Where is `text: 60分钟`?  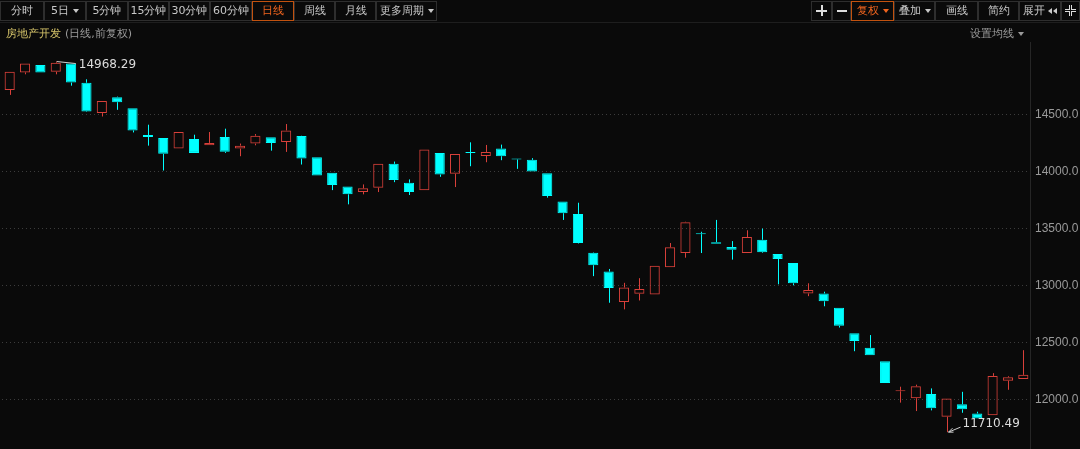 text: 60分钟 is located at coordinates (231, 10).